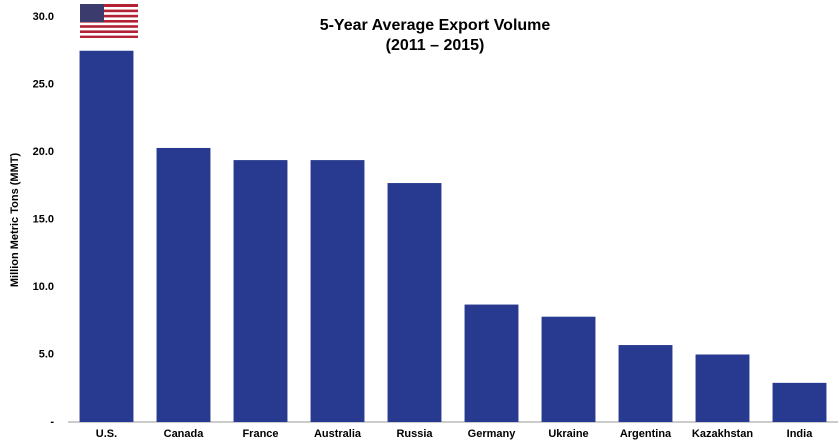 This screenshot has height=444, width=838. I want to click on chart-subtitle: (2011 – 2015), so click(435, 45).